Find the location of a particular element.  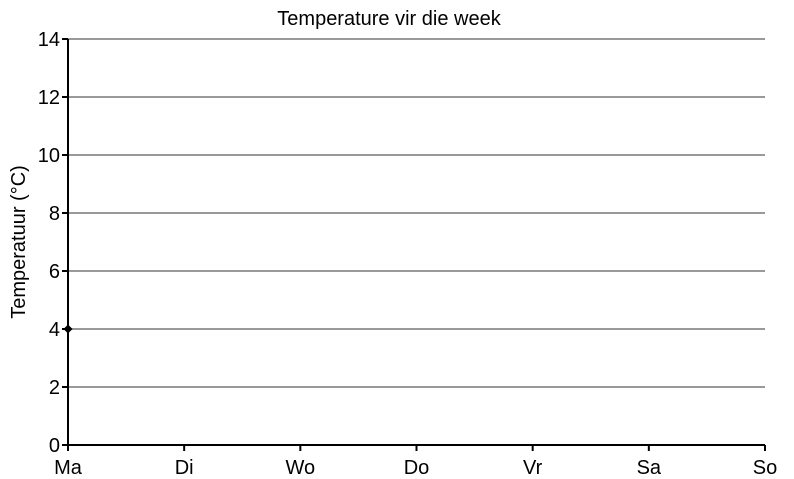

x-axis-ticks: Ma Di Wo Do Vr Sa So is located at coordinates (415, 462).